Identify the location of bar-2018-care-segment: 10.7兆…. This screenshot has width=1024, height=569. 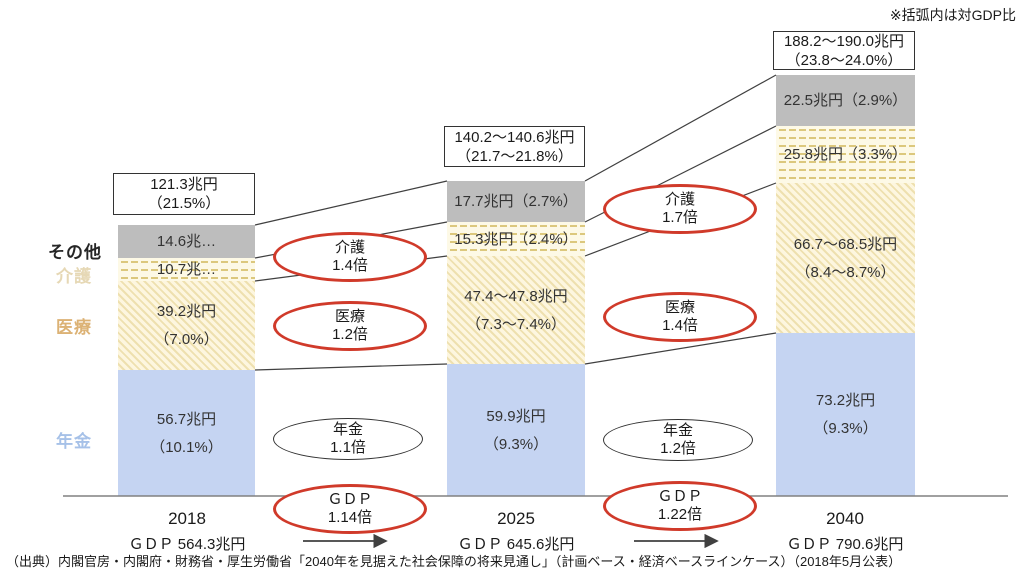
(186, 269).